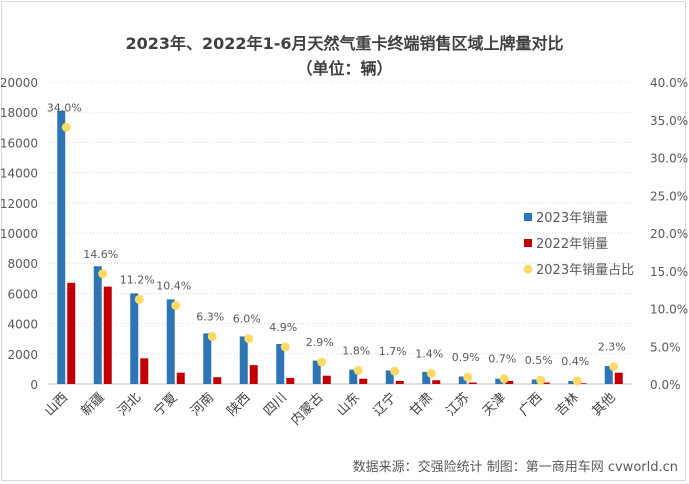 This screenshot has width=689, height=484. What do you see at coordinates (385, 405) in the screenshot?
I see `category-label: 辽宁` at bounding box center [385, 405].